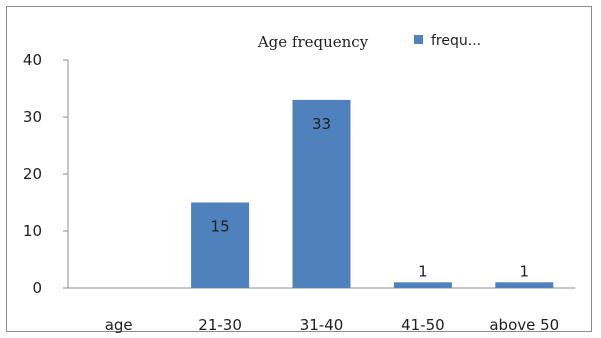 The width and height of the screenshot is (601, 338). I want to click on x-tick-label: above 50, so click(524, 325).